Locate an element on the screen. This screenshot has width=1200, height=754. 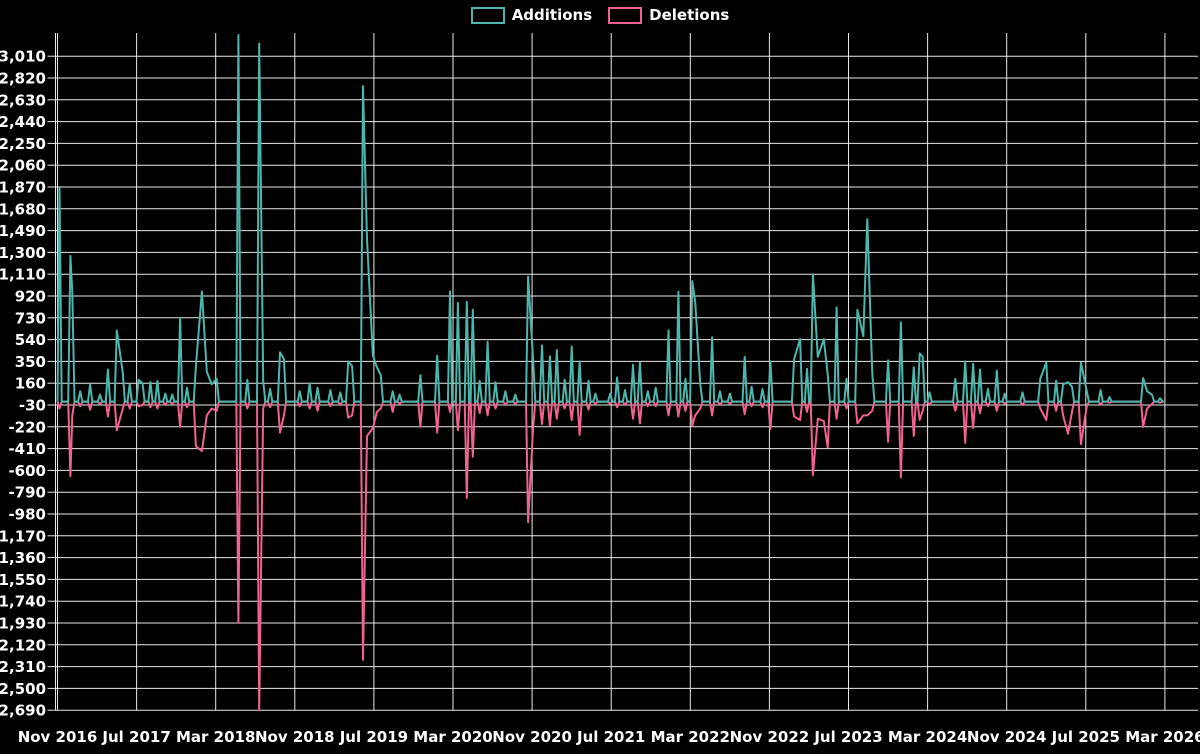
deletions-swatch-icon is located at coordinates (625, 15).